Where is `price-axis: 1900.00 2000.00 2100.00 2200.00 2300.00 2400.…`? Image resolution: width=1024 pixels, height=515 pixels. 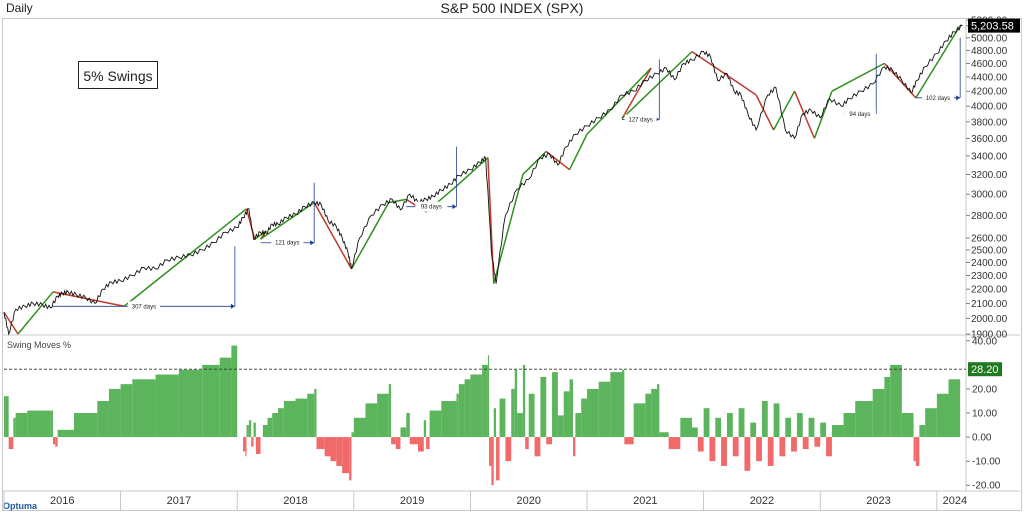
price-axis: 1900.00 2000.00 2100.00 2200.00 2300.00 2400.… is located at coordinates (993, 178).